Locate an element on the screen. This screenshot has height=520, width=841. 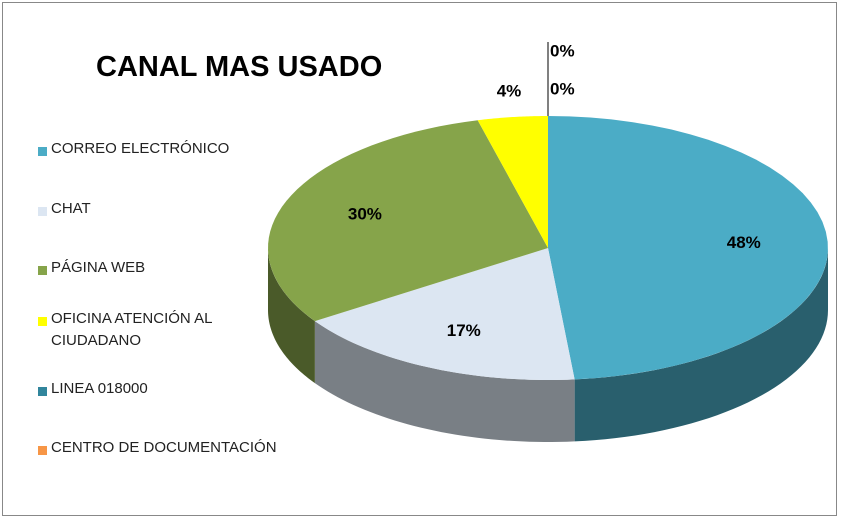
chart-title: CANAL MAS USADO is located at coordinates (239, 67).